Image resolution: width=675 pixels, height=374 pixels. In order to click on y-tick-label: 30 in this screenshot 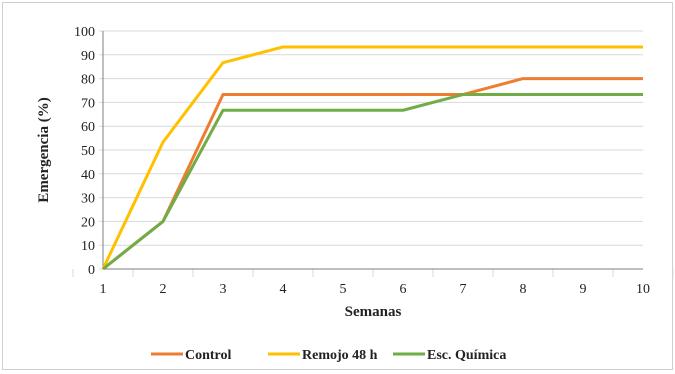, I will do `click(88, 199)`.